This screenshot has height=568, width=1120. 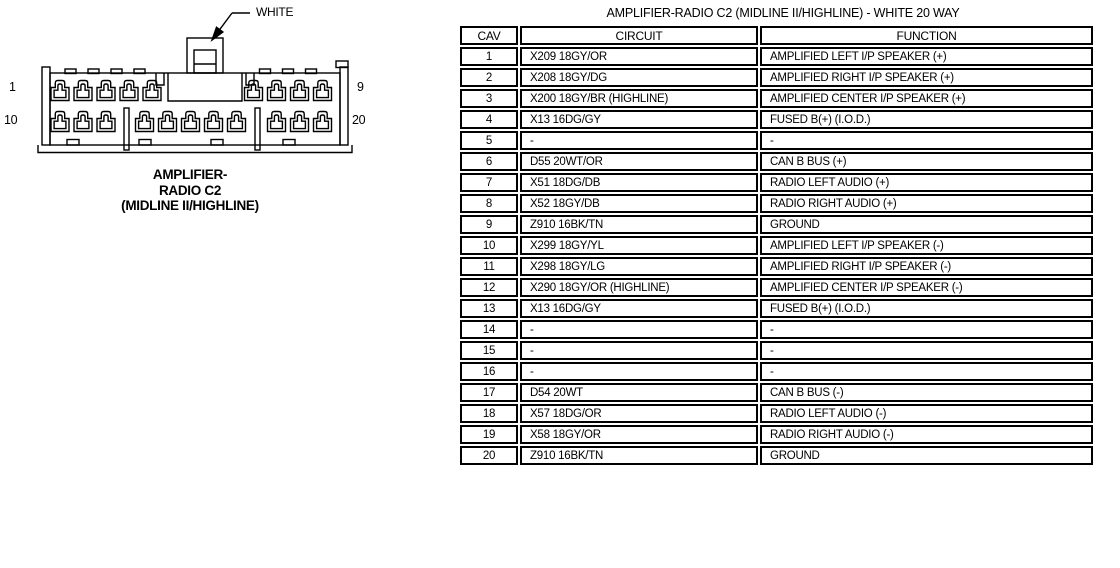 What do you see at coordinates (926, 161) in the screenshot?
I see `cell-function: CAN B BUS (+)` at bounding box center [926, 161].